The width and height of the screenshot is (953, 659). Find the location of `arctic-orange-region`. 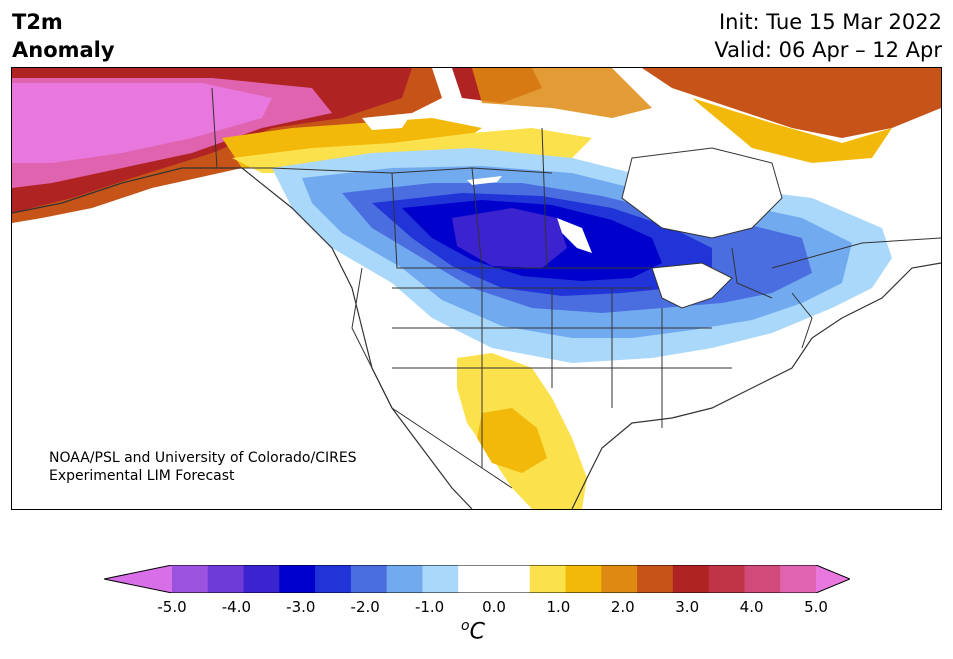

arctic-orange-region is located at coordinates (532, 93).